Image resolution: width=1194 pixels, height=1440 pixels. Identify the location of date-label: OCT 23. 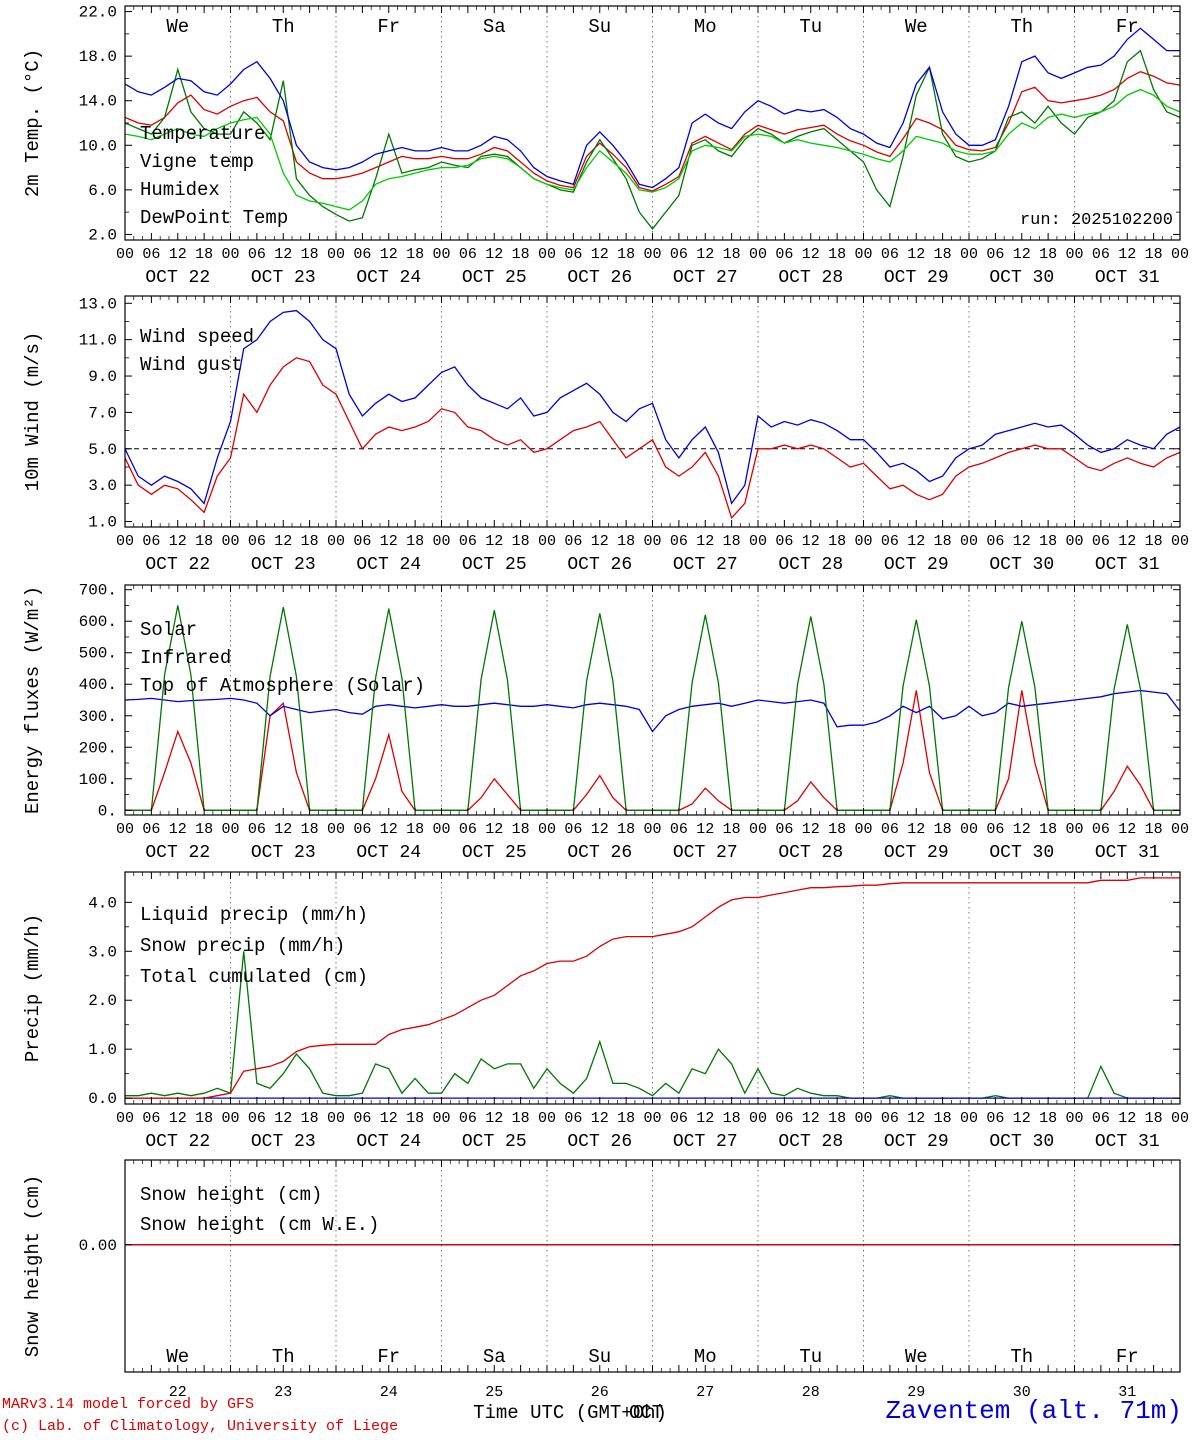
(283, 1142).